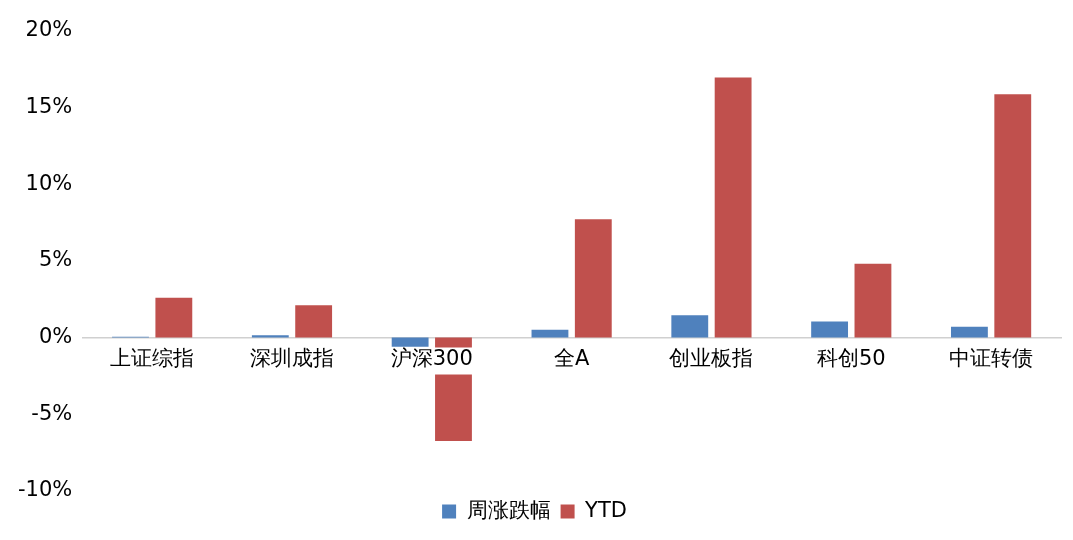 This screenshot has height=540, width=1073. I want to click on y-tick-label: 15%, so click(49, 105).